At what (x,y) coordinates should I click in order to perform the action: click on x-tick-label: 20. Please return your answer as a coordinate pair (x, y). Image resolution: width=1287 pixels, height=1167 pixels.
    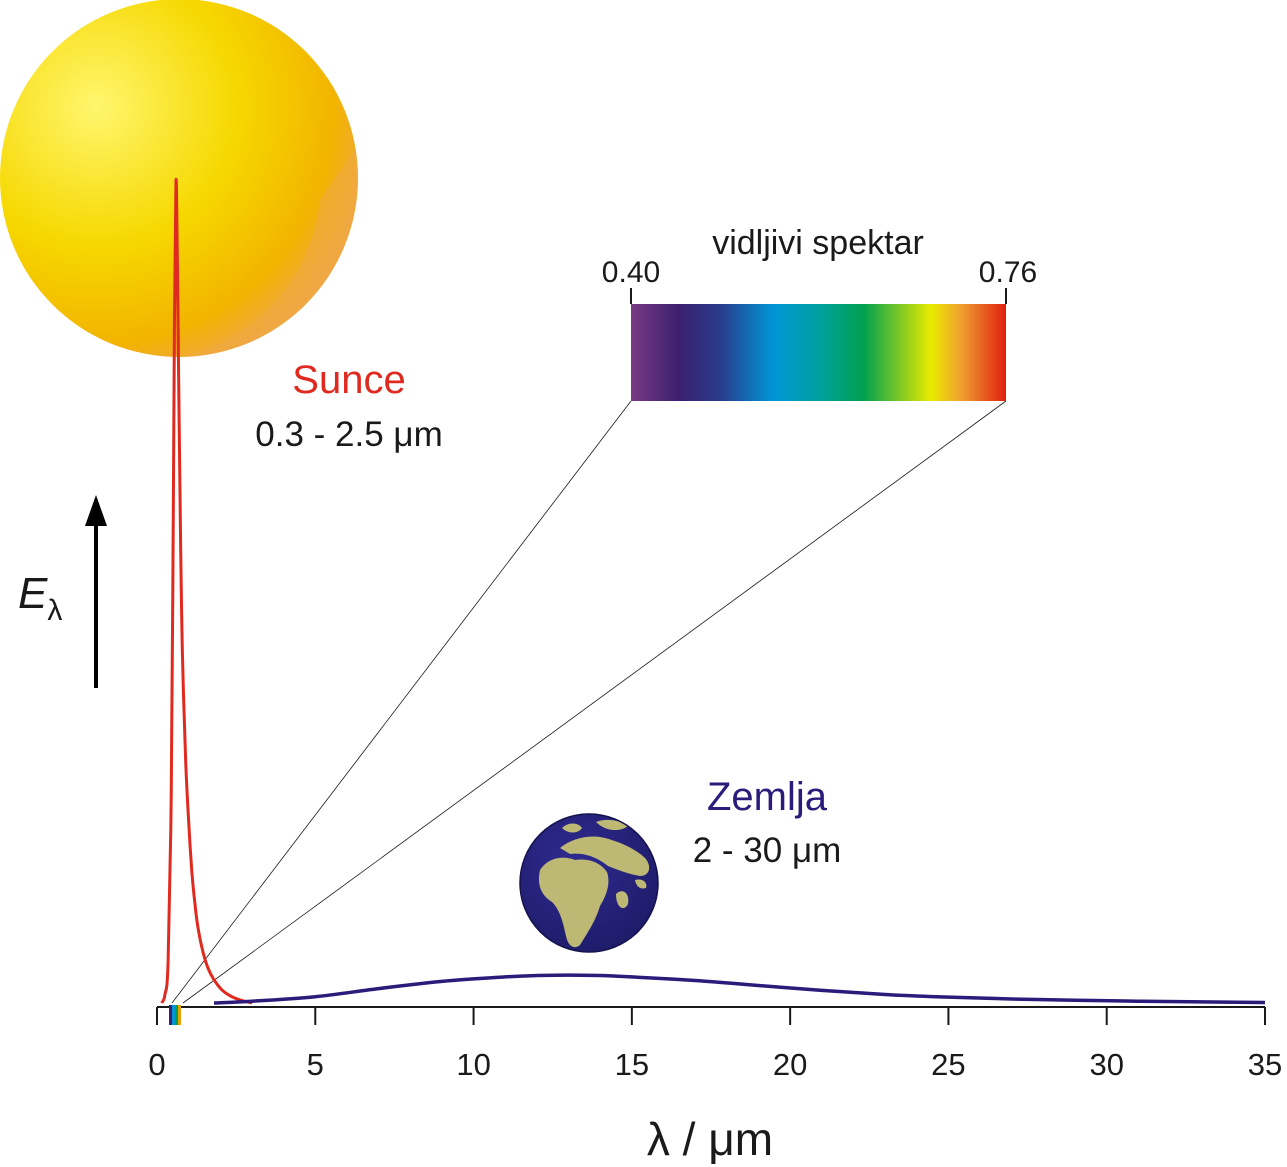
    Looking at the image, I should click on (790, 1064).